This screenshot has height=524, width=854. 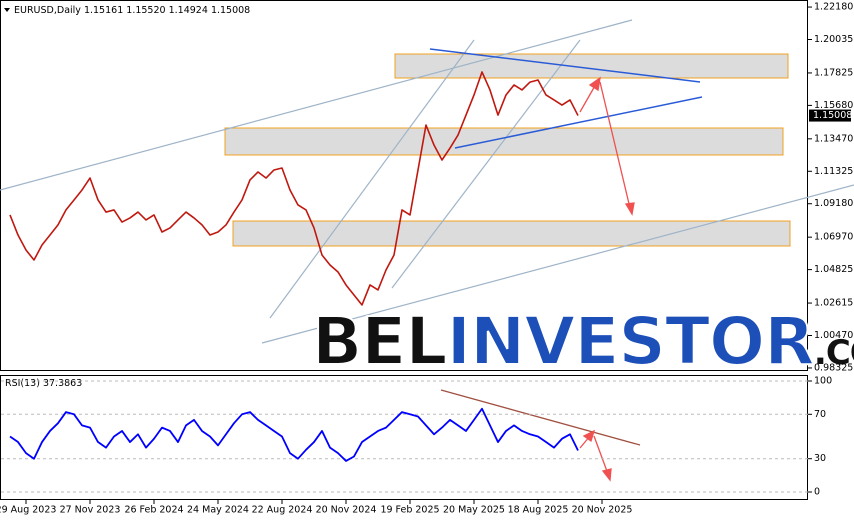 What do you see at coordinates (820, 458) in the screenshot?
I see `y-tick-label: 30` at bounding box center [820, 458].